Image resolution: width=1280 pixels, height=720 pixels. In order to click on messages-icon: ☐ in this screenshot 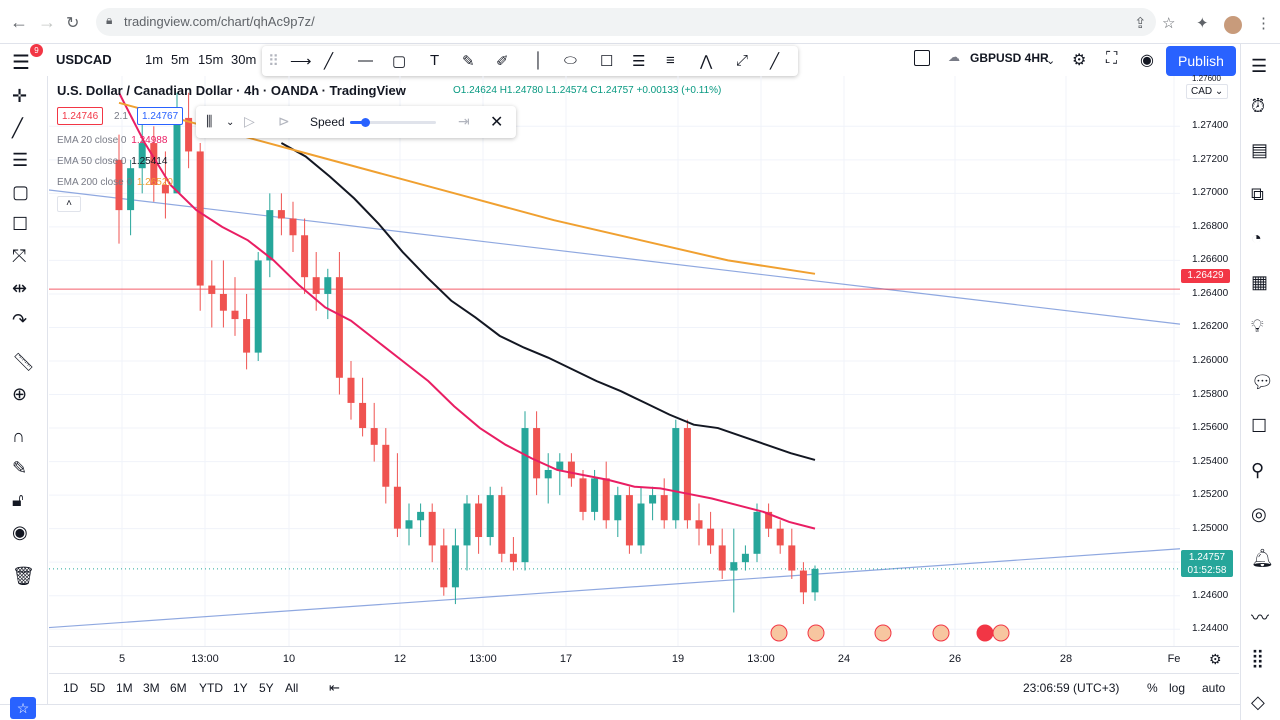, I will do `click(1259, 426)`.